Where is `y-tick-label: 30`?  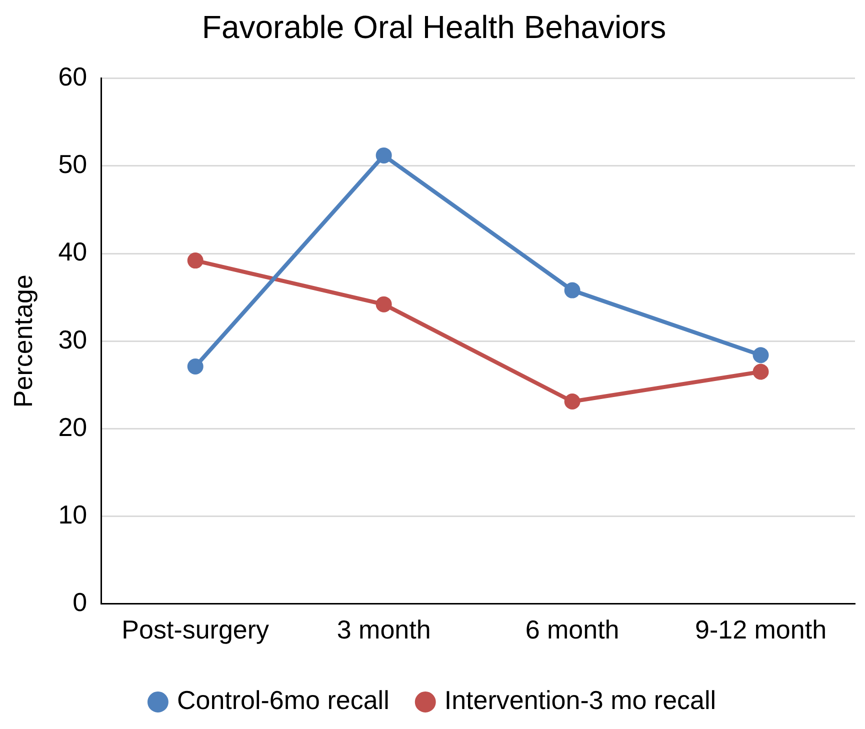
y-tick-label: 30 is located at coordinates (73, 339).